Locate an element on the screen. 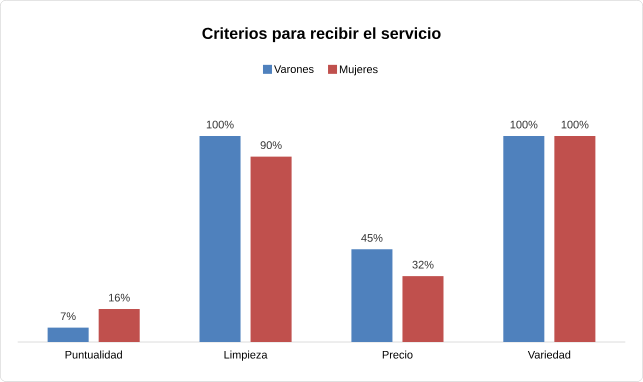  data-label: 16% is located at coordinates (119, 298).